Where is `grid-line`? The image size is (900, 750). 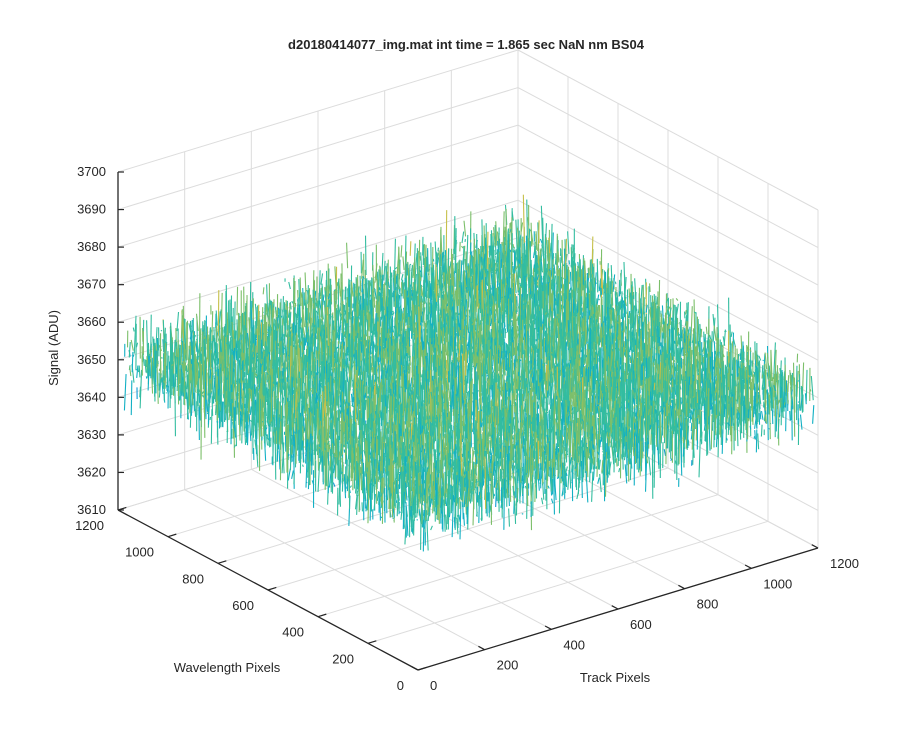
grid-line is located at coordinates (518, 556).